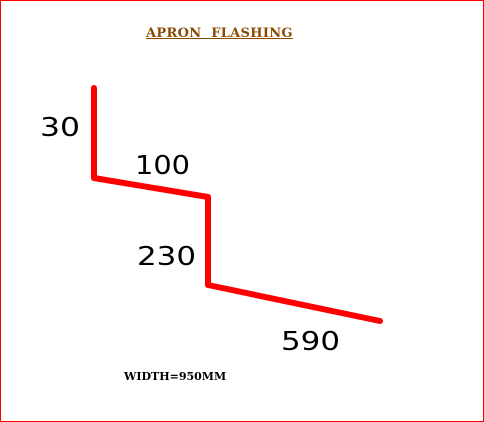  I want to click on drawing-title: APRON FLASHING, so click(219, 33).